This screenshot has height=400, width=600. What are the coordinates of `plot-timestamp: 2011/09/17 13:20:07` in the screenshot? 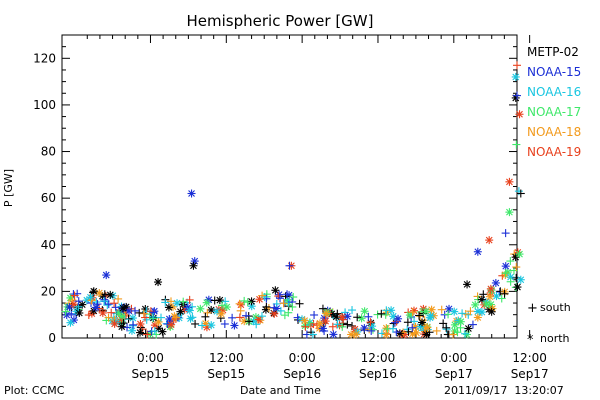 It's located at (504, 390).